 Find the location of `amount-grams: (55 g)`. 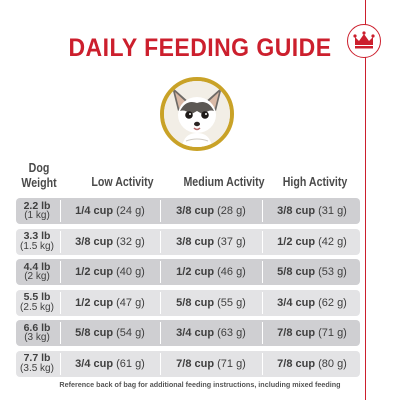

amount-grams: (55 g) is located at coordinates (231, 302).